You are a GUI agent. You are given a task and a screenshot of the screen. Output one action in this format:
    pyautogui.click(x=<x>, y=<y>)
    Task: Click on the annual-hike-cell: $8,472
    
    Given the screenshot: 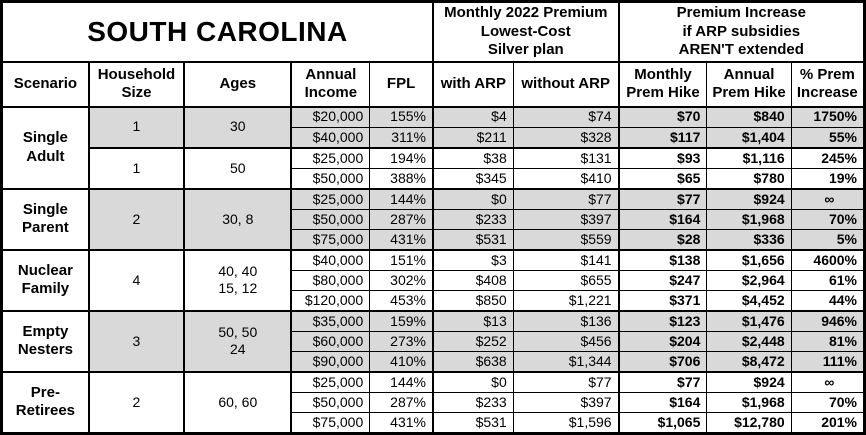 What is the action you would take?
    pyautogui.click(x=749, y=361)
    